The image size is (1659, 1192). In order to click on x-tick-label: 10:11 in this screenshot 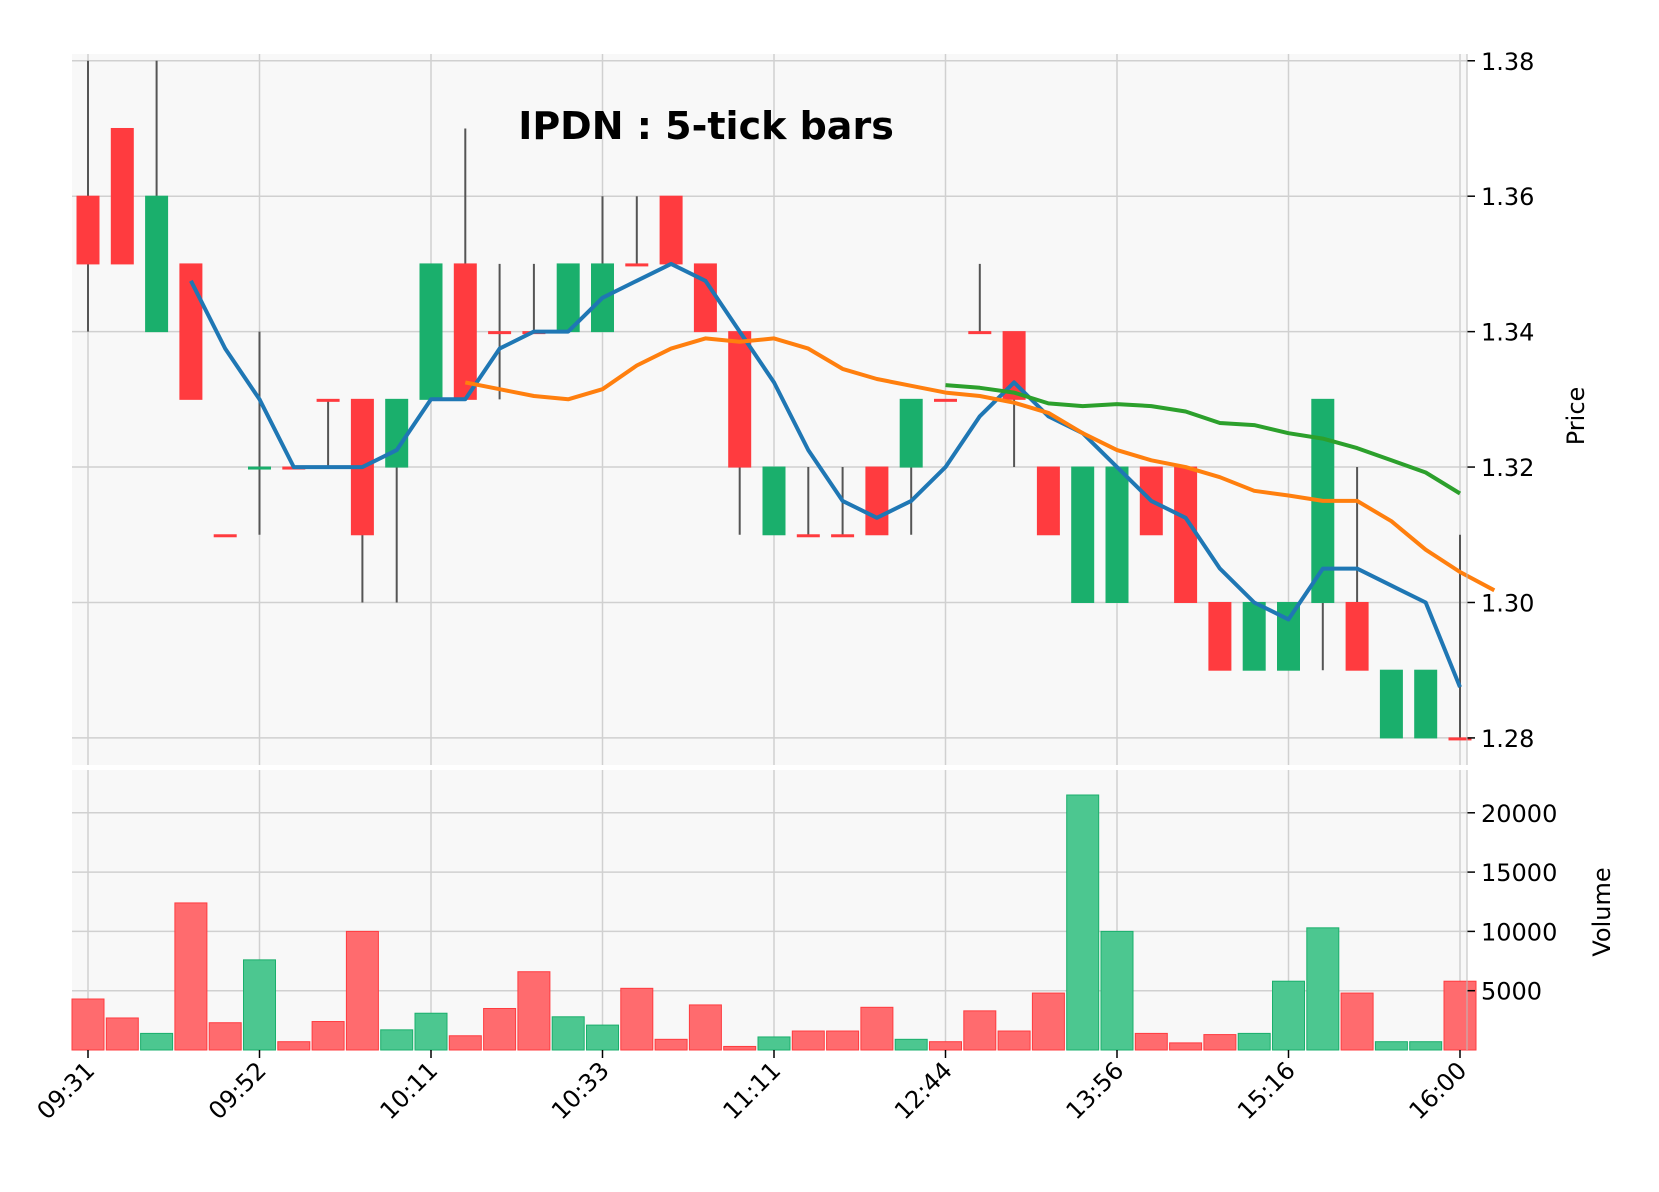, I will do `click(409, 1090)`.